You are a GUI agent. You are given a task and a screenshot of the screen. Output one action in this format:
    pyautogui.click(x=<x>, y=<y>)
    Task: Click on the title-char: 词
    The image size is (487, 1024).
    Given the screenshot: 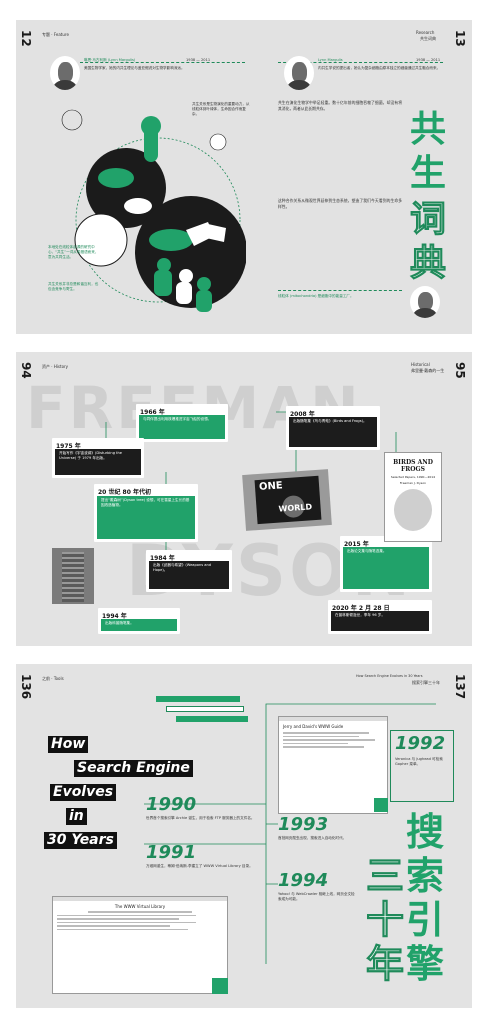 What is the action you would take?
    pyautogui.click(x=428, y=220)
    